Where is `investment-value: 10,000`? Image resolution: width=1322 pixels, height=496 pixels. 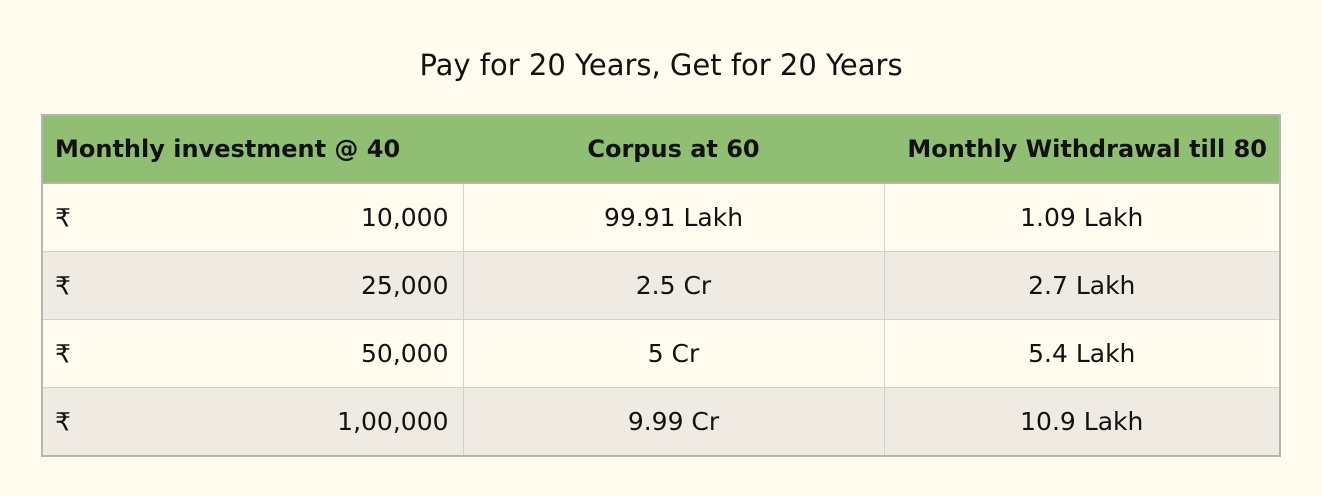
investment-value: 10,000 is located at coordinates (405, 217).